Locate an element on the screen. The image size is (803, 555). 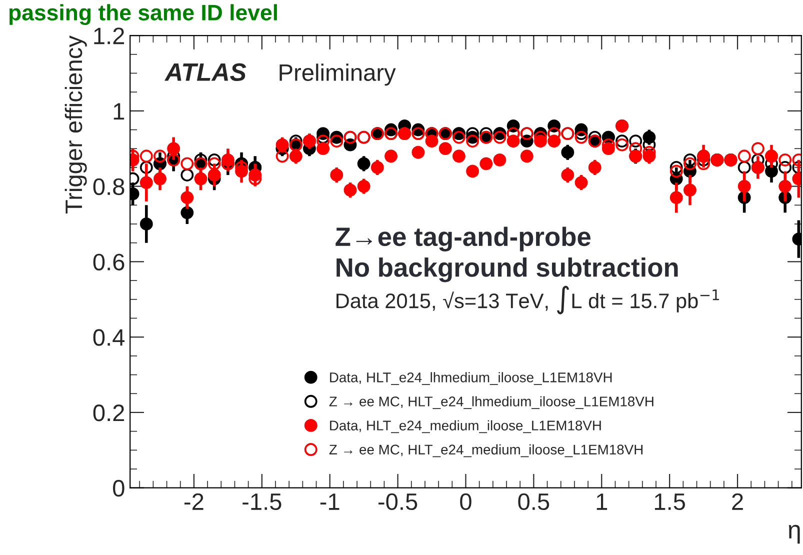
legend-label: Z → ee MC, HLT_e24_medium_iloose_L1EM18VH is located at coordinates (485, 451).